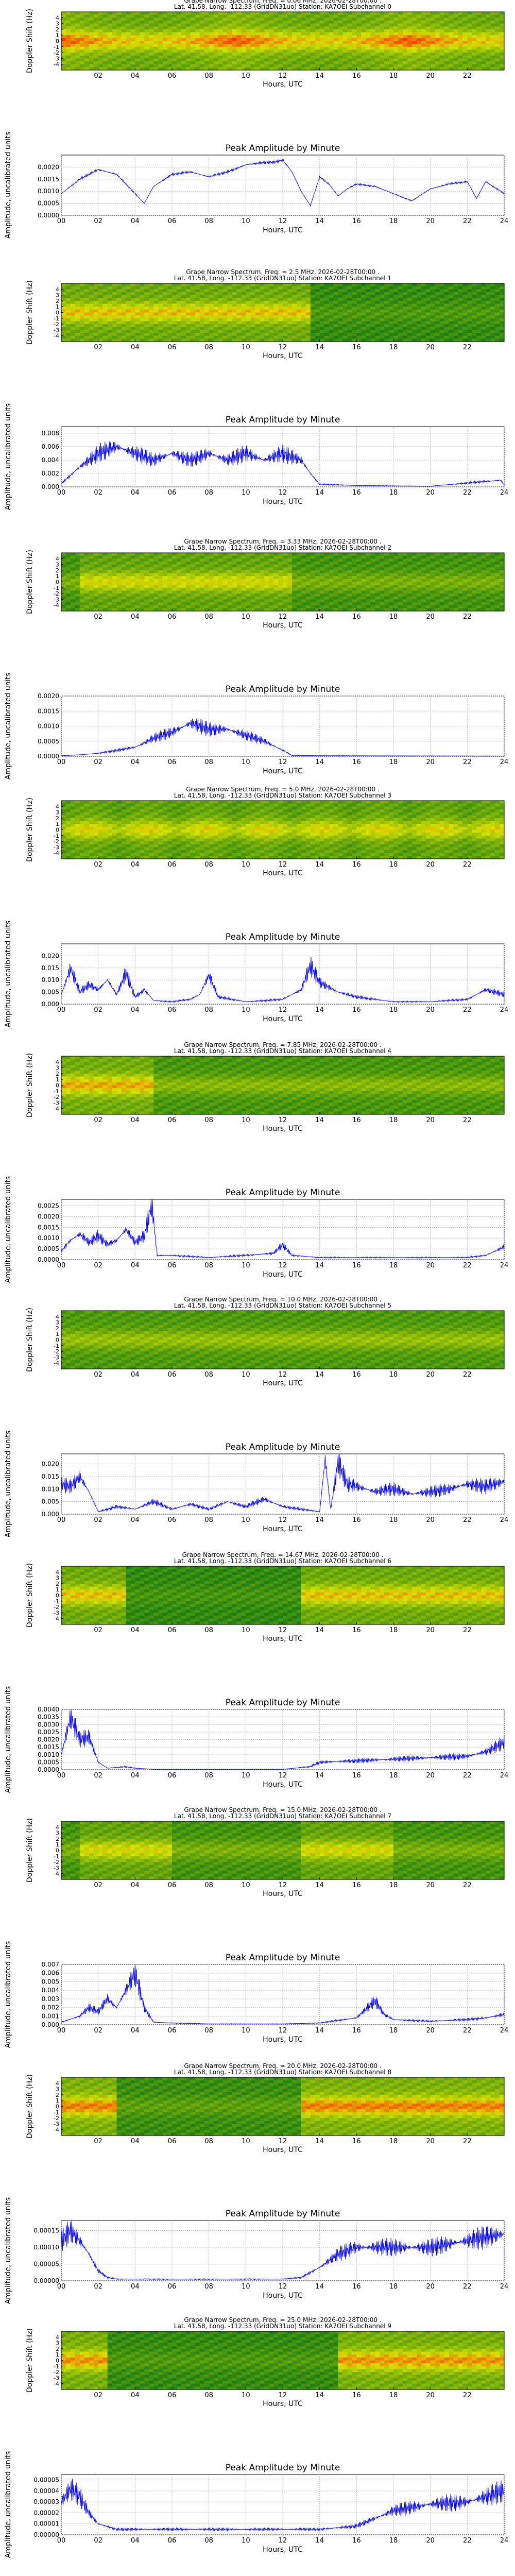 This screenshot has width=515, height=2576. What do you see at coordinates (98, 493) in the screenshot?
I see `x-tick-label: 02` at bounding box center [98, 493].